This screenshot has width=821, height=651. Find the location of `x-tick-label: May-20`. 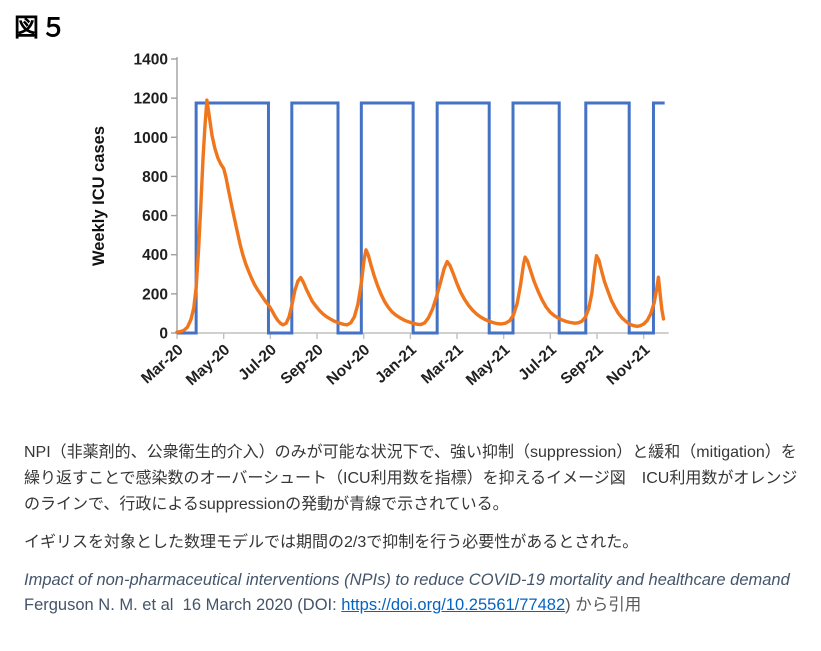

x-tick-label: May-20 is located at coordinates (208, 365).